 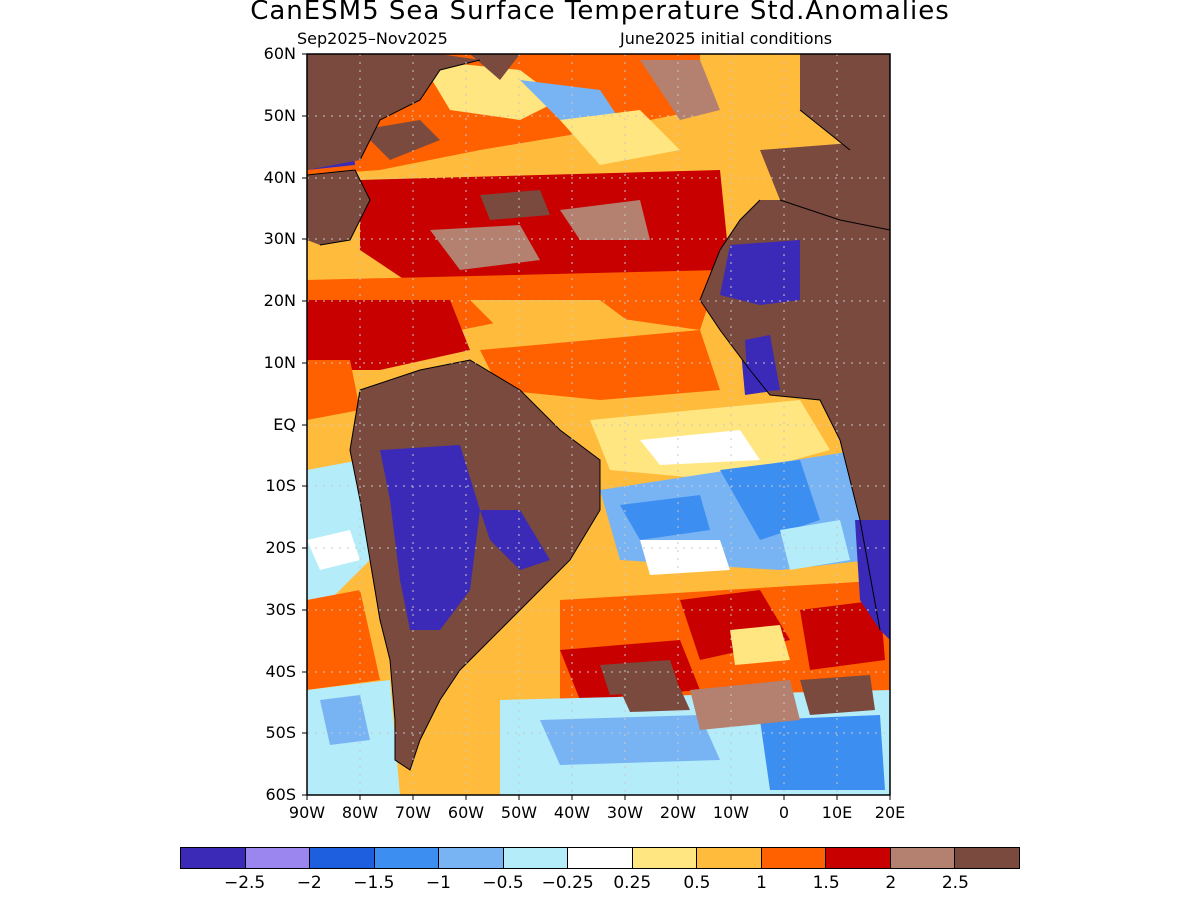 What do you see at coordinates (572, 812) in the screenshot?
I see `lon-label: 40W` at bounding box center [572, 812].